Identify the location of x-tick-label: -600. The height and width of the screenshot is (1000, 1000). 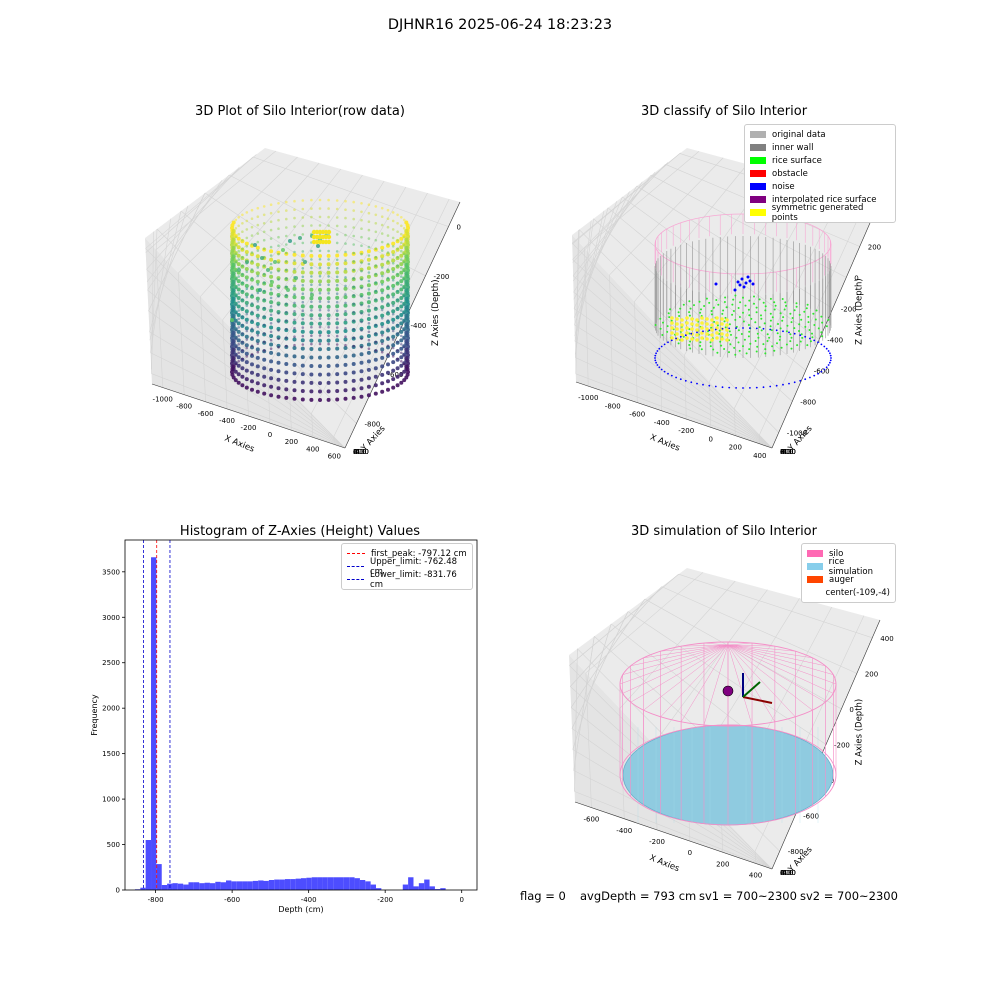
(637, 415).